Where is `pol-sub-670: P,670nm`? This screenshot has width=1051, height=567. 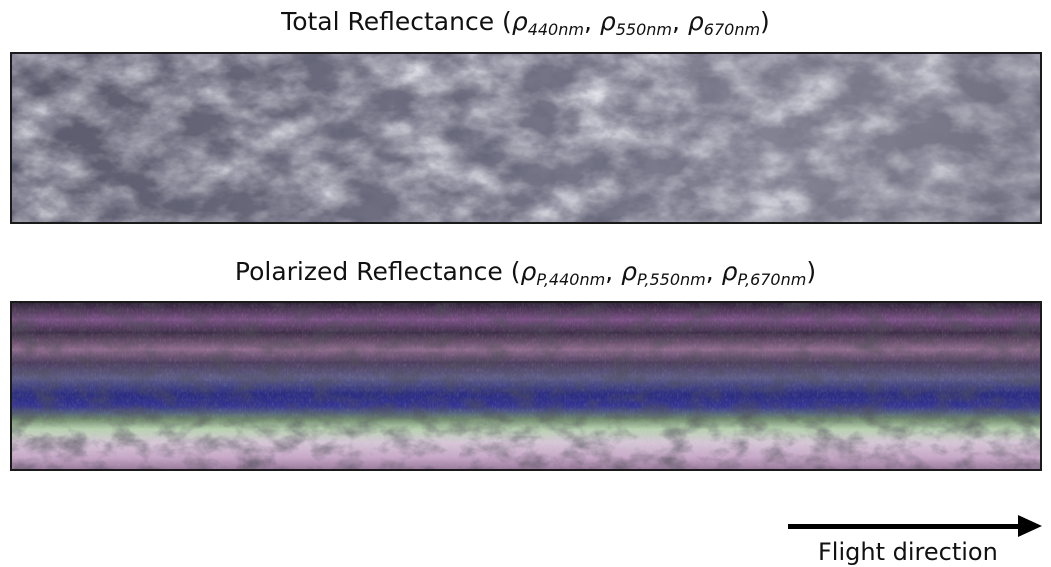
pol-sub-670: P,670nm is located at coordinates (772, 279).